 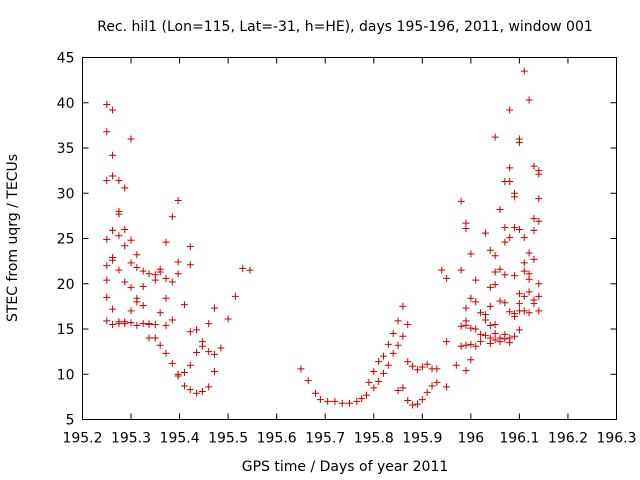 I want to click on y-tick-label: 25, so click(x=66, y=240).